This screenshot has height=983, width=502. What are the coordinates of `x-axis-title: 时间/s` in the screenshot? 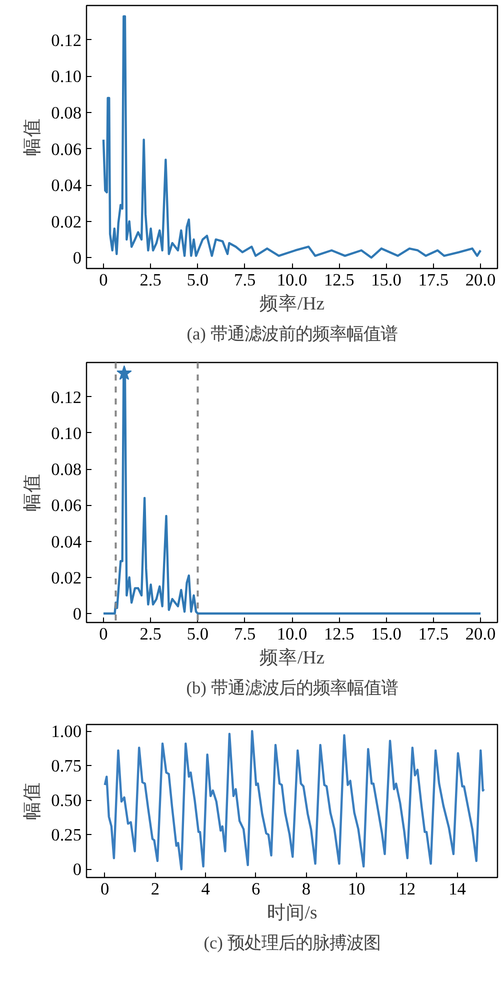 It's located at (292, 913).